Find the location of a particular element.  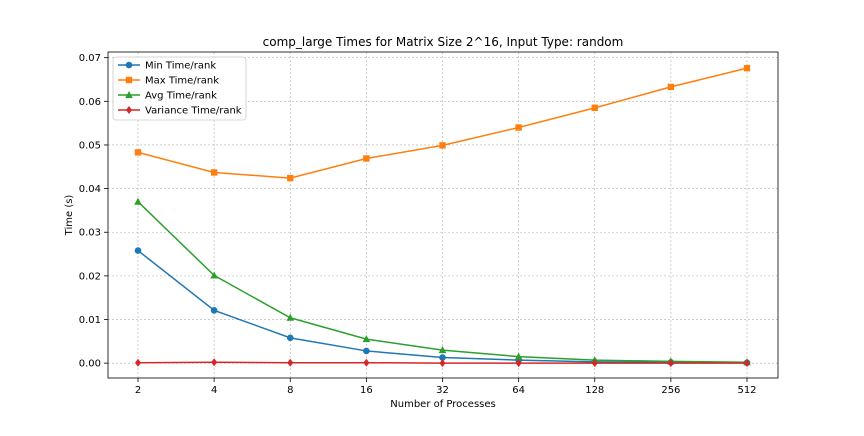

legend-item: Variance Time/rank is located at coordinates (180, 111).